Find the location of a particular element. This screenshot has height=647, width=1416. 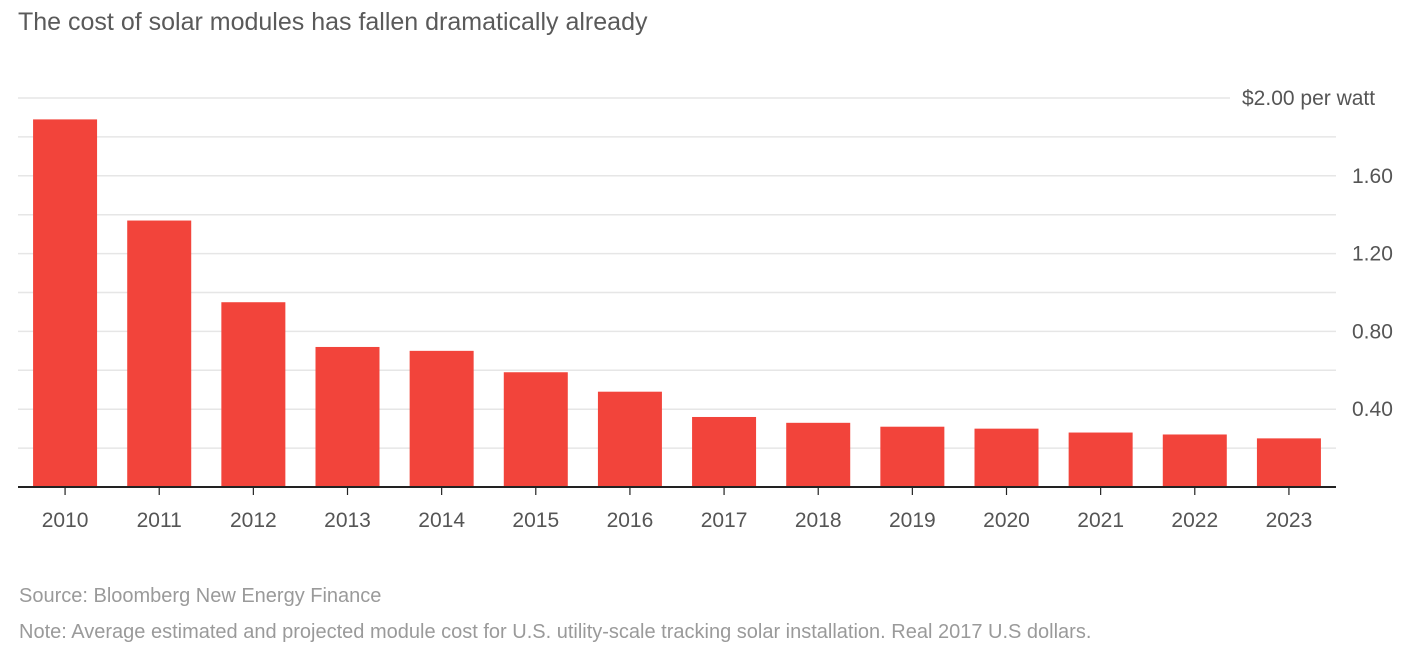

bar-2016 is located at coordinates (629, 439).